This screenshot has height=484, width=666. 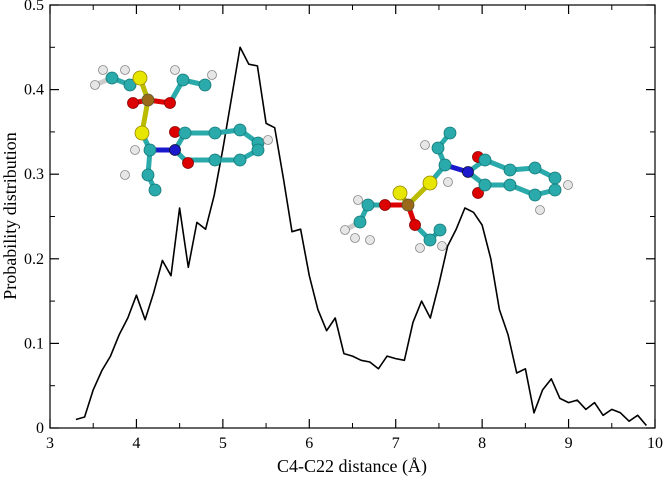 What do you see at coordinates (223, 443) in the screenshot?
I see `x-tick-label: 5` at bounding box center [223, 443].